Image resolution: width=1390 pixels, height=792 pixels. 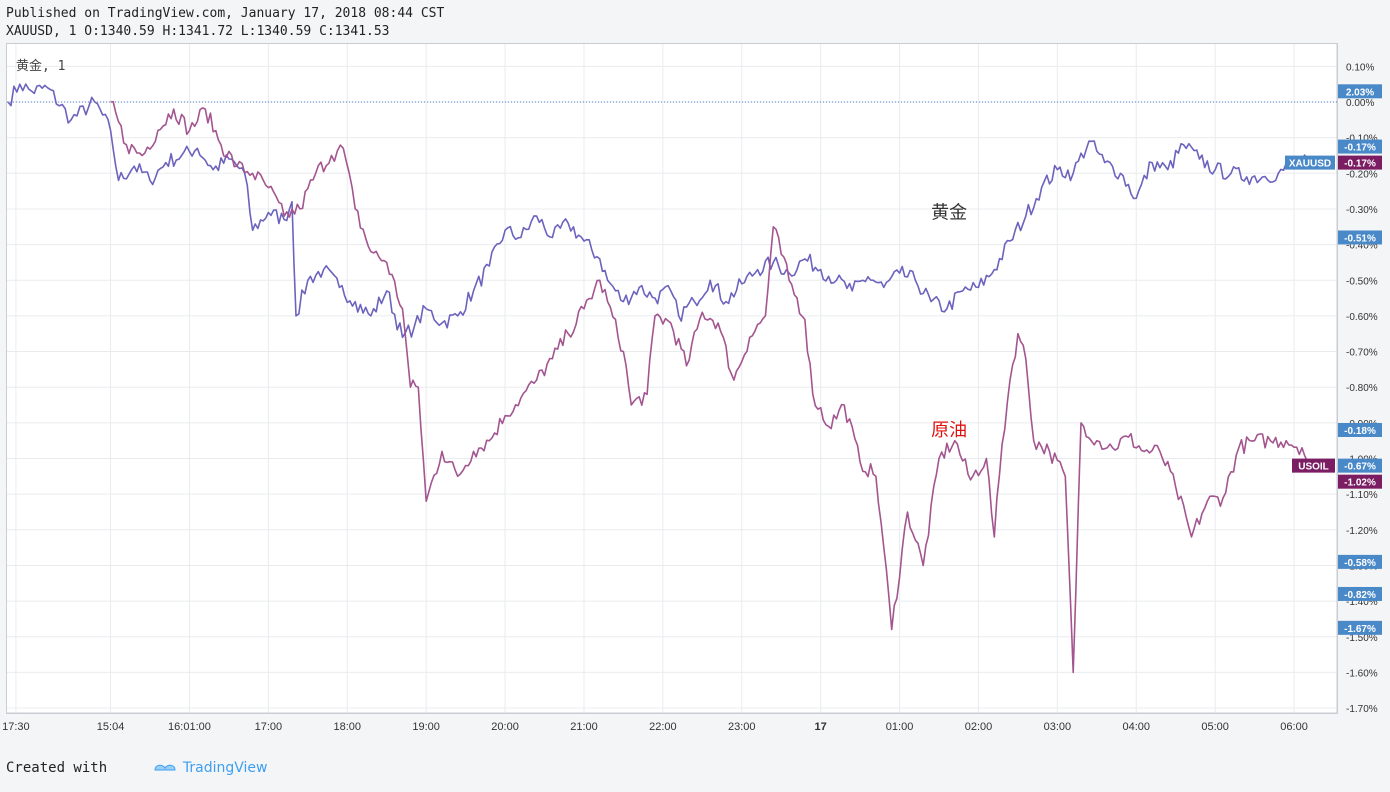 I want to click on series-name-badge-text: USOIL, so click(x=1313, y=467).